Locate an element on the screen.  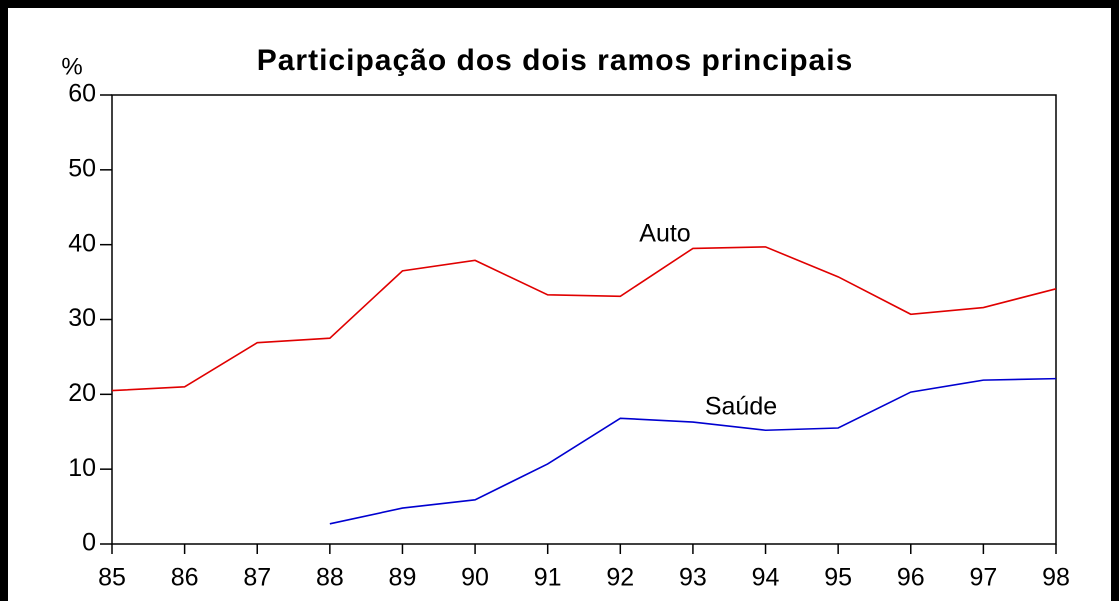
y-axis-label: % is located at coordinates (71, 66).